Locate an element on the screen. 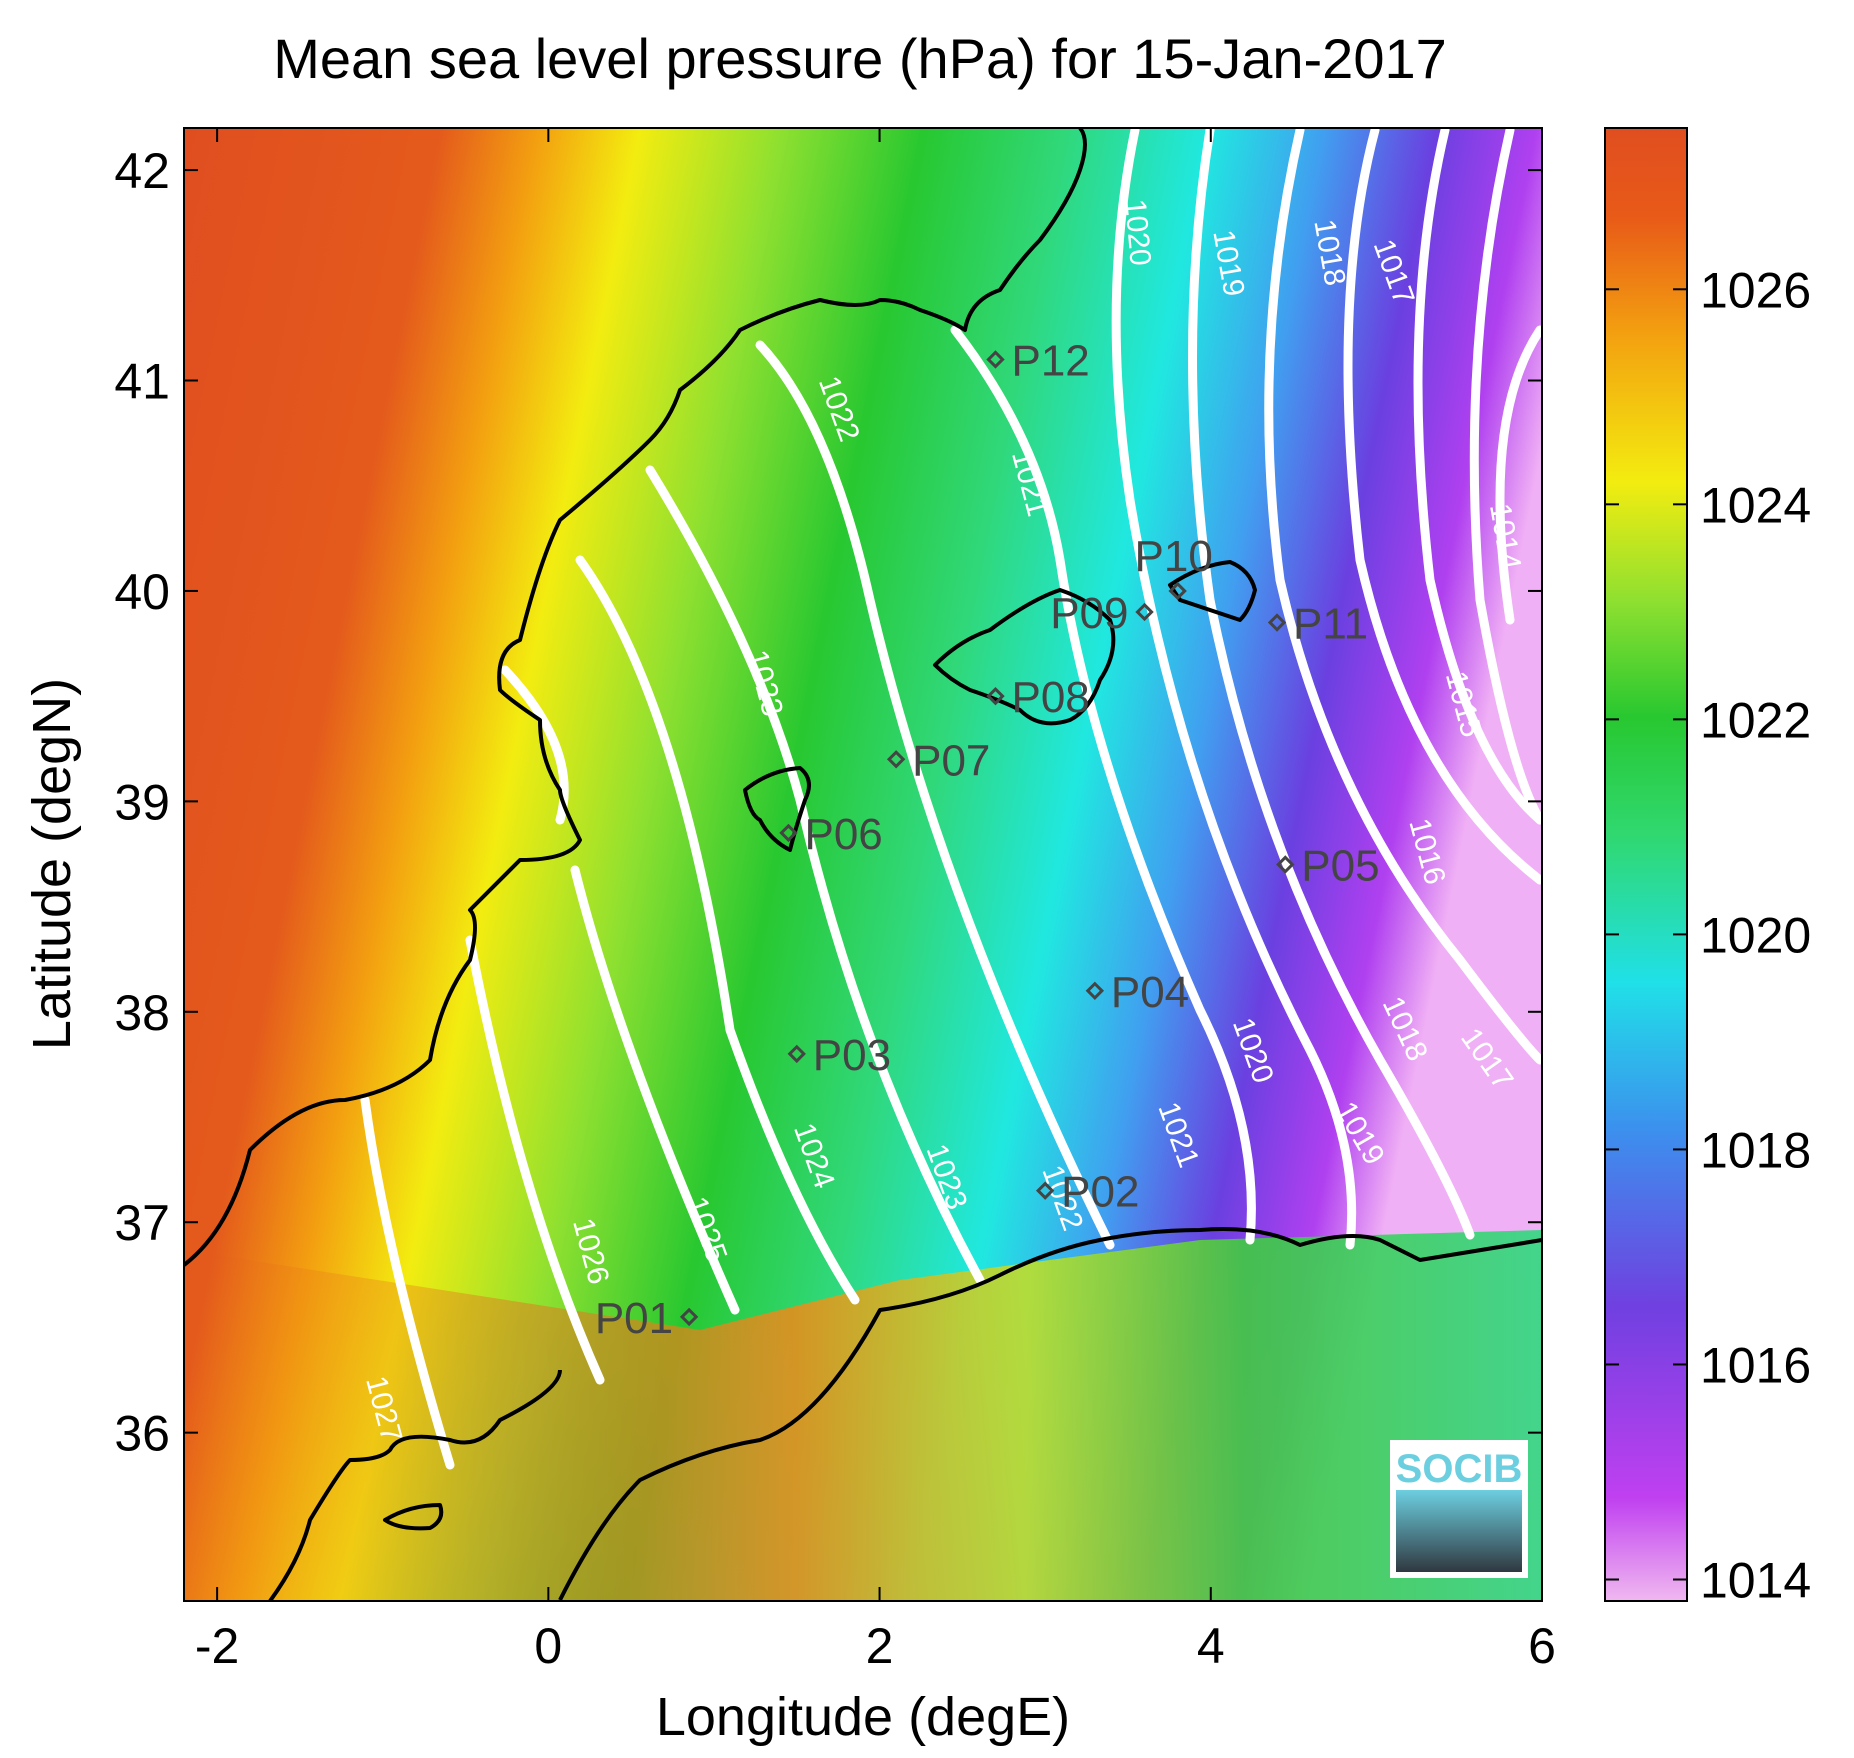  y-tick-label: 38 is located at coordinates (142, 1013).